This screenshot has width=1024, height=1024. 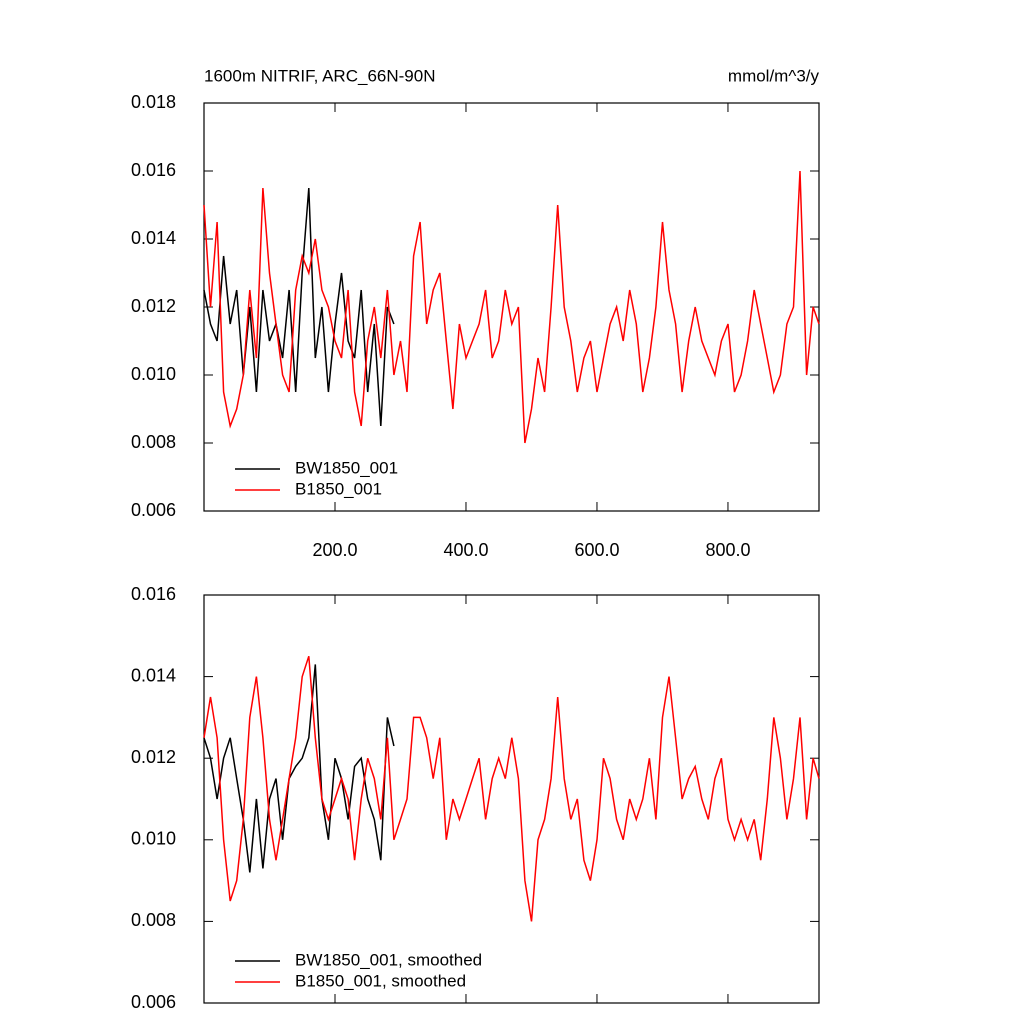 I want to click on legend-label: BW1850_001, smoothed, so click(x=388, y=959).